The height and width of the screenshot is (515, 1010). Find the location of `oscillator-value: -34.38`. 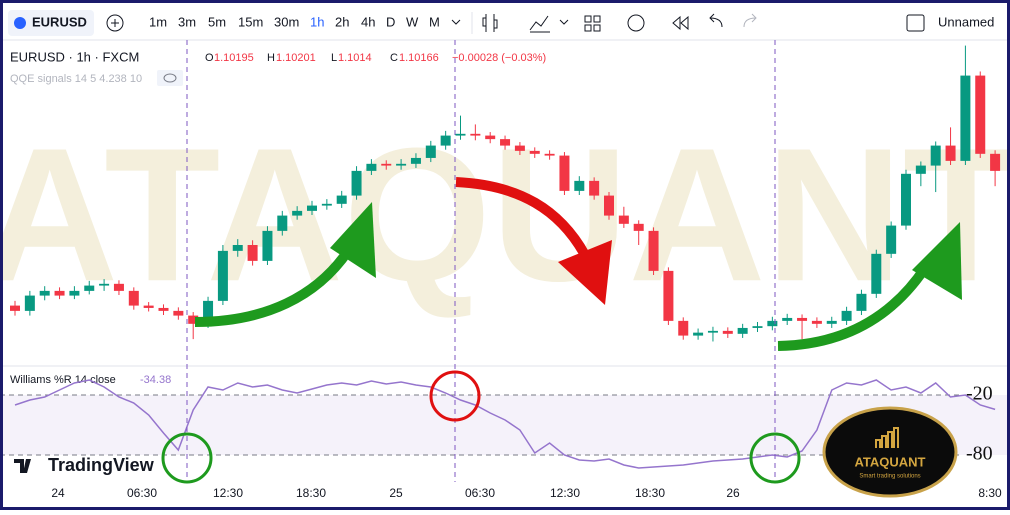

oscillator-value: -34.38 is located at coordinates (155, 380).